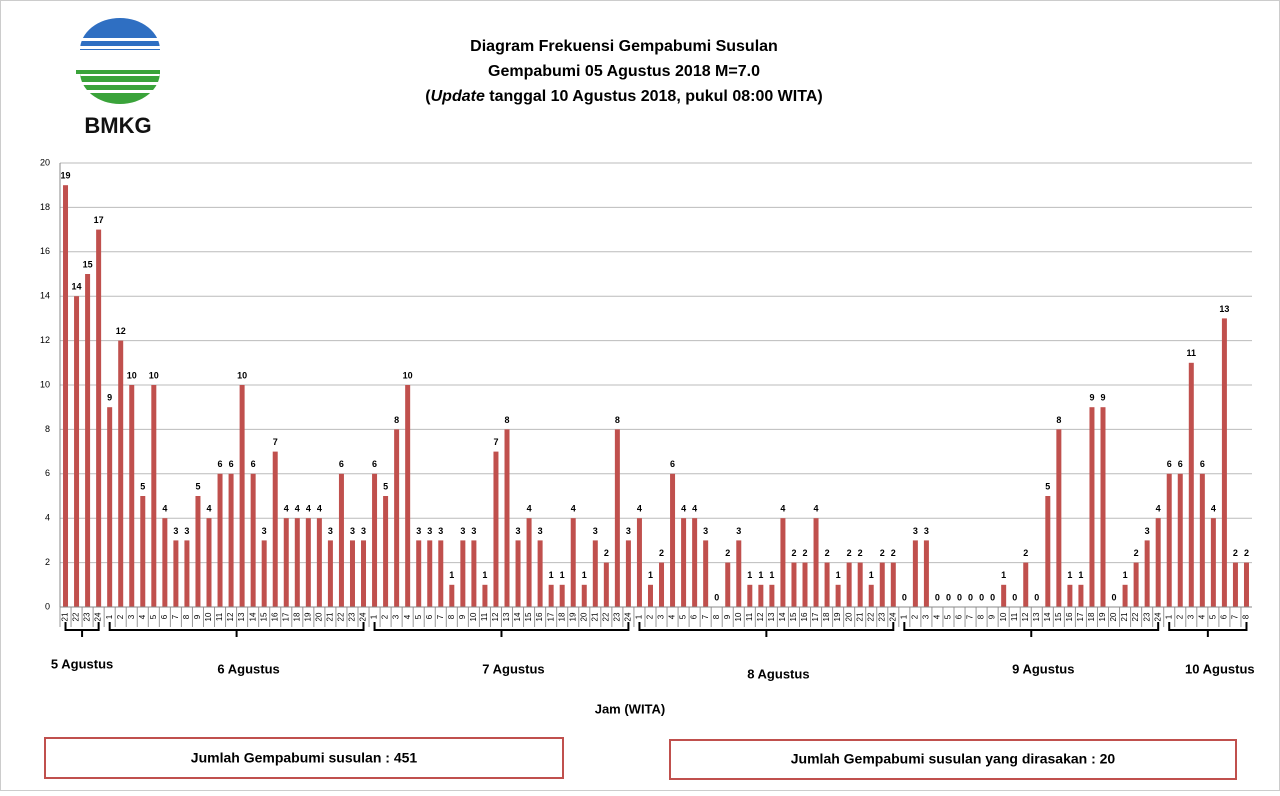 The height and width of the screenshot is (796, 1280). What do you see at coordinates (47, 473) in the screenshot?
I see `y-tick-label: 6` at bounding box center [47, 473].